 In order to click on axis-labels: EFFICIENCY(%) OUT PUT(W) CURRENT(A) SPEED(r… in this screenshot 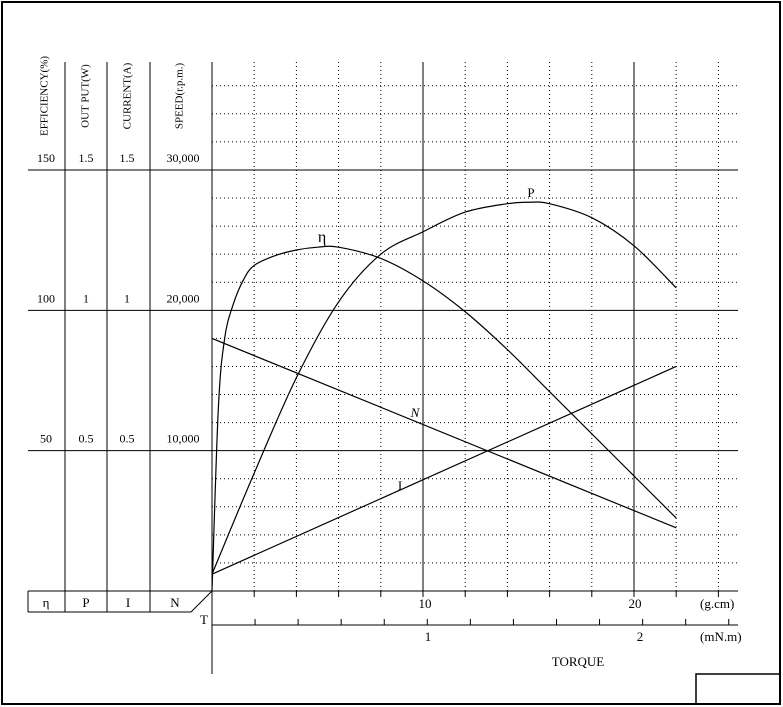, I will do `click(112, 96)`.